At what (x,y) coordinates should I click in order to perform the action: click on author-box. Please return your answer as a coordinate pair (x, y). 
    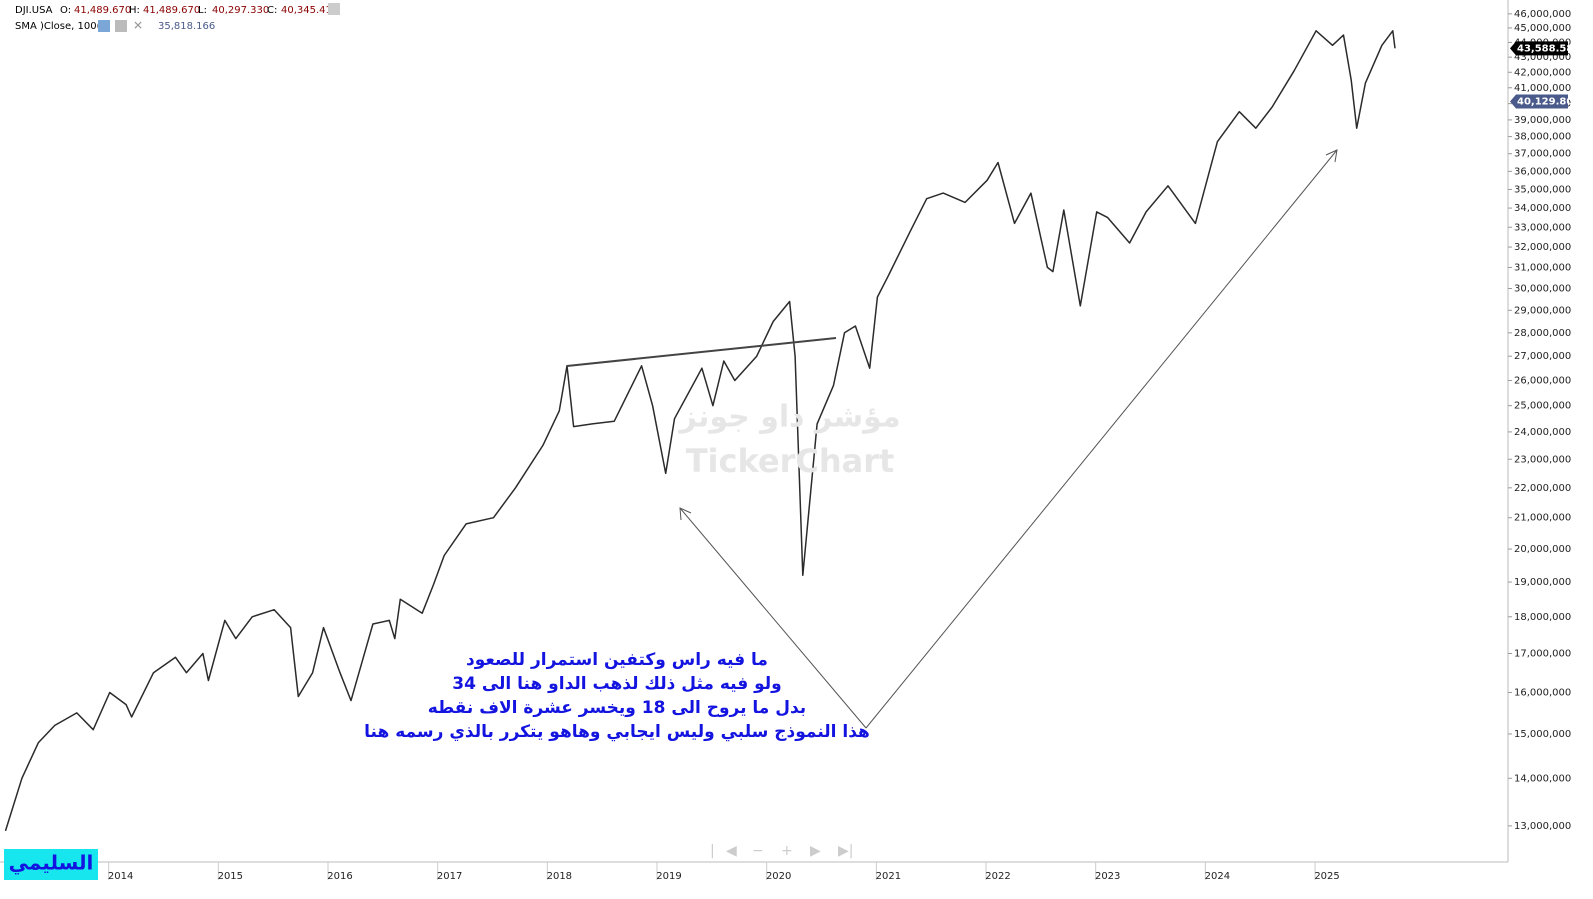
    Looking at the image, I should click on (51, 864).